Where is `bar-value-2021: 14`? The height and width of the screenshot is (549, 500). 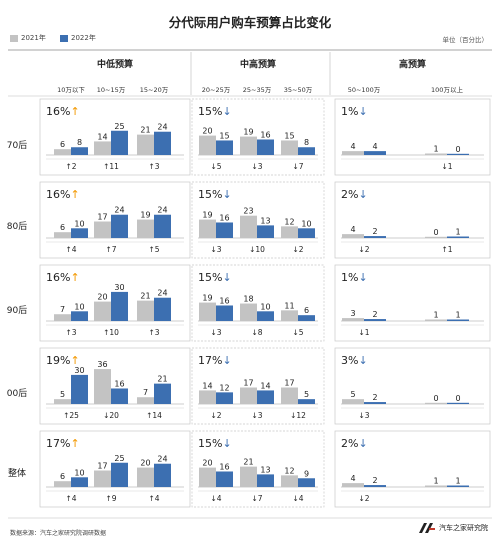 bar-value-2021: 14 is located at coordinates (102, 136).